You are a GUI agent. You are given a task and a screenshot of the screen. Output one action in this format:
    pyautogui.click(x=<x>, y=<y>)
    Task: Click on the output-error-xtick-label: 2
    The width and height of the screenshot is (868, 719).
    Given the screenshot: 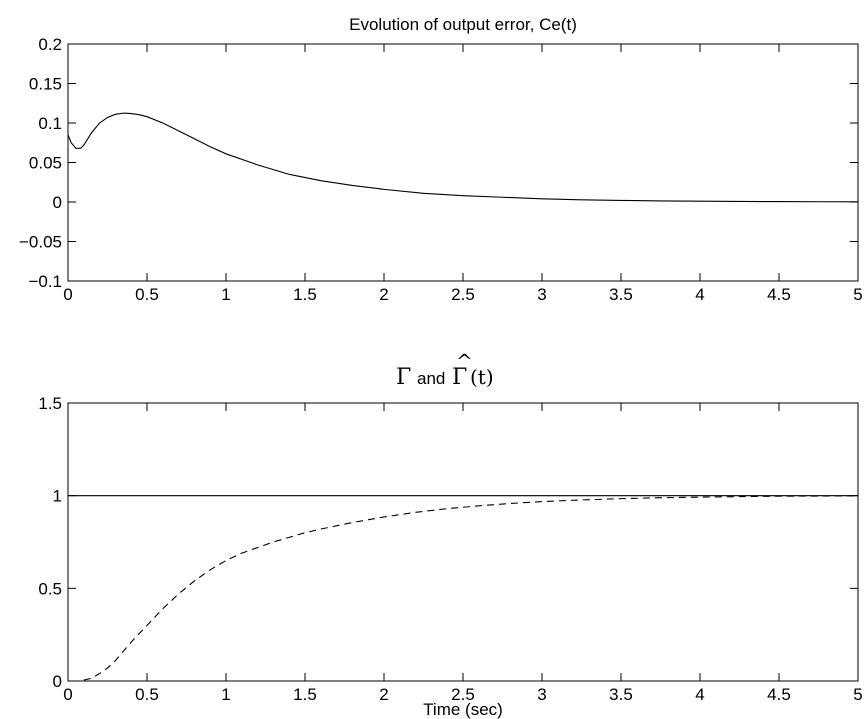 What is the action you would take?
    pyautogui.click(x=383, y=294)
    